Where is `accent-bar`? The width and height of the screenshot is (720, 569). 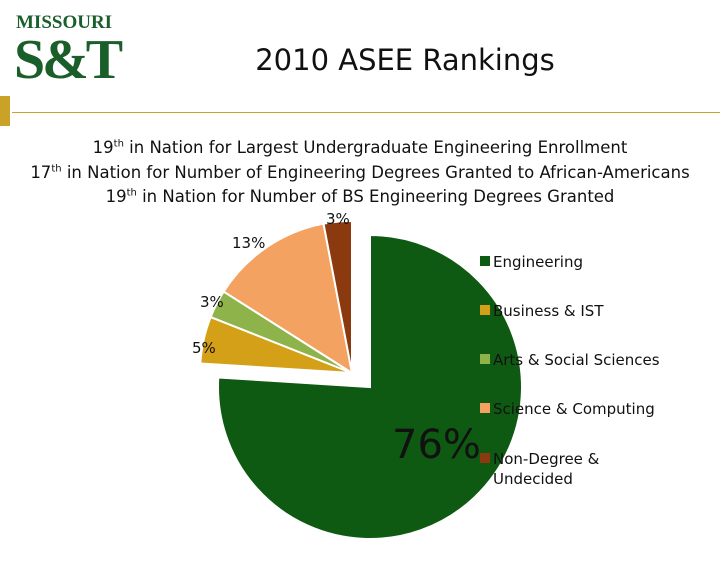
accent-bar is located at coordinates (5, 111).